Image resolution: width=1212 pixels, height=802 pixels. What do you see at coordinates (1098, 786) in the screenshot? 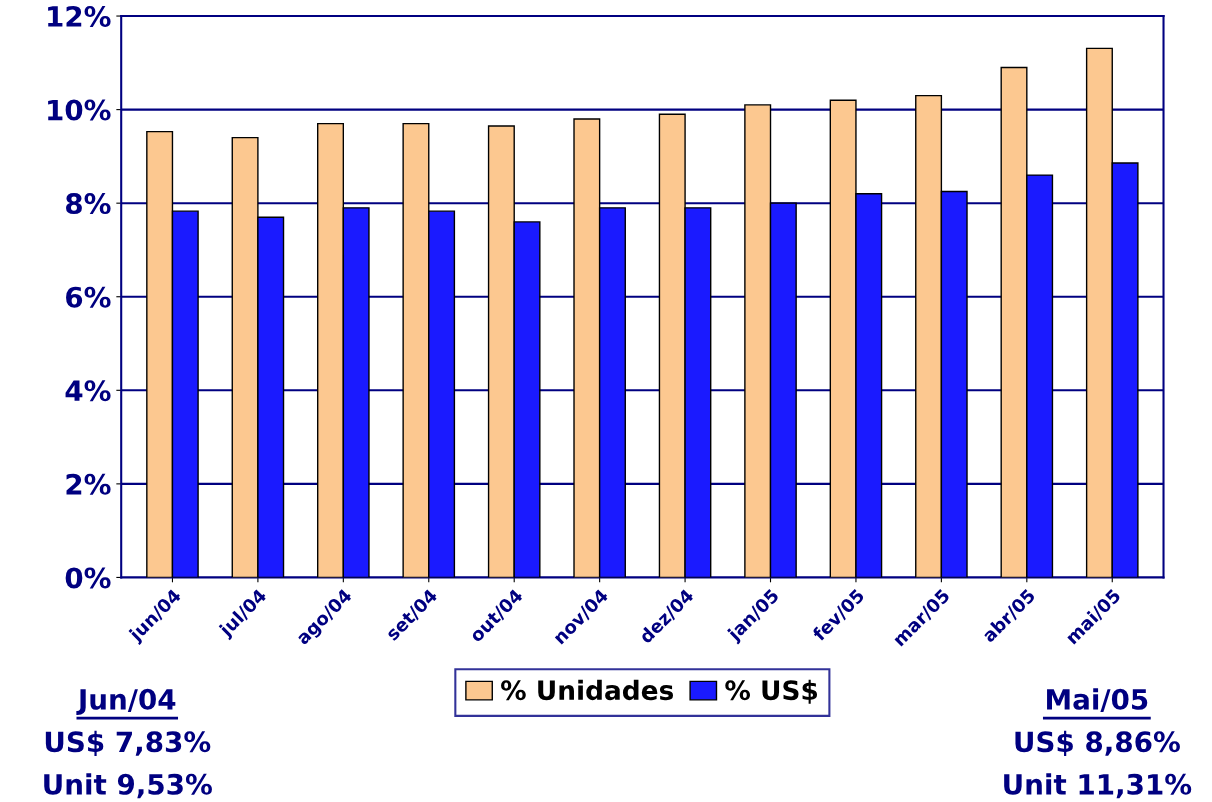
I see `text: Unit 11,31%` at bounding box center [1098, 786].